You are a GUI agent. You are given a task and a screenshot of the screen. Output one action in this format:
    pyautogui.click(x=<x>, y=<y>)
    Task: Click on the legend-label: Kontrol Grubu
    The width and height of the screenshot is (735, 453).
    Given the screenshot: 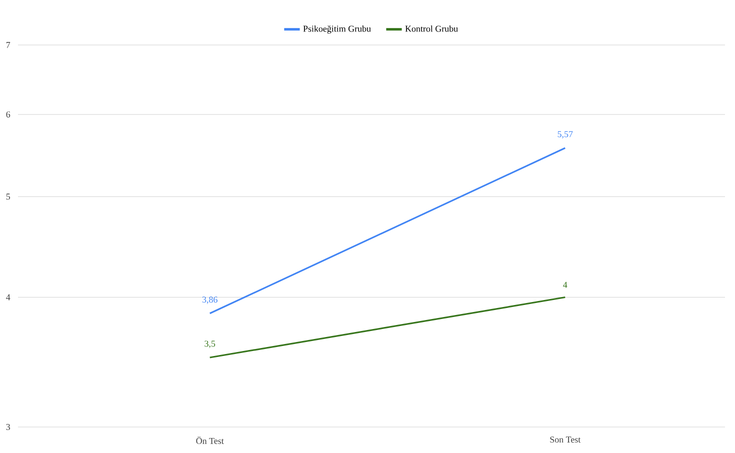 What is the action you would take?
    pyautogui.click(x=431, y=28)
    